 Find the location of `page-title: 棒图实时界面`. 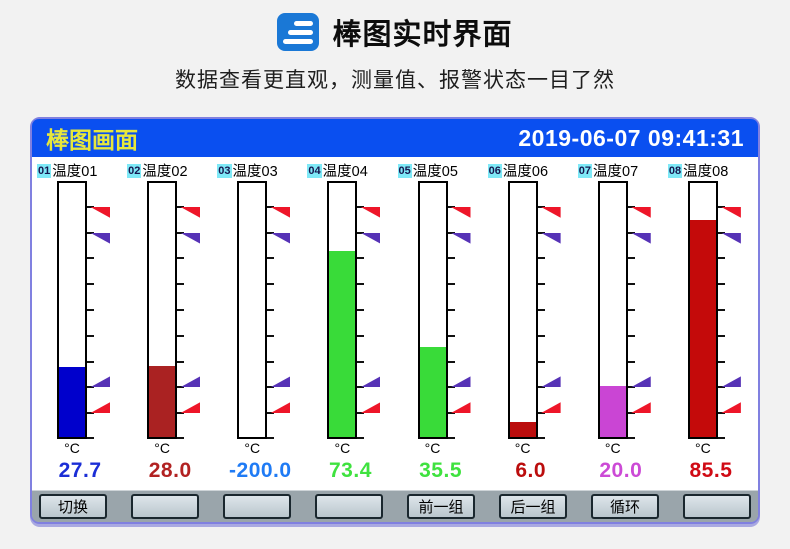

page-title: 棒图实时界面 is located at coordinates (422, 35).